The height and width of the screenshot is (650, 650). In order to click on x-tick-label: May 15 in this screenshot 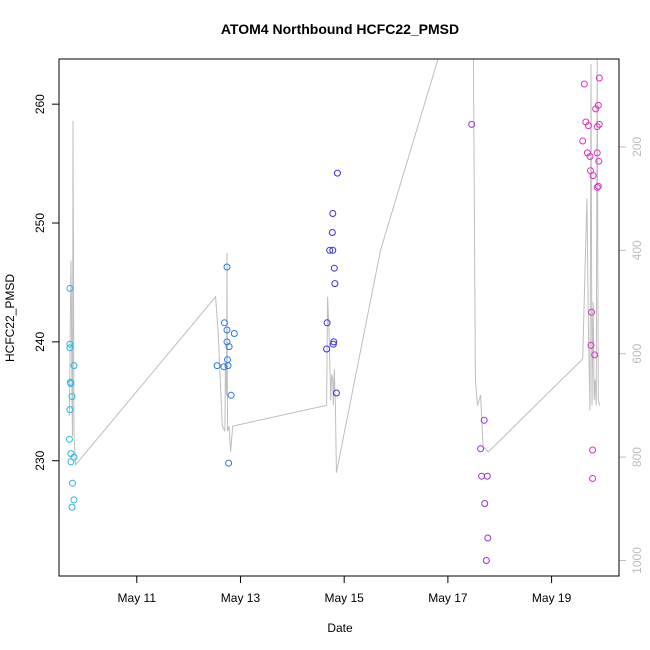, I will do `click(345, 598)`.